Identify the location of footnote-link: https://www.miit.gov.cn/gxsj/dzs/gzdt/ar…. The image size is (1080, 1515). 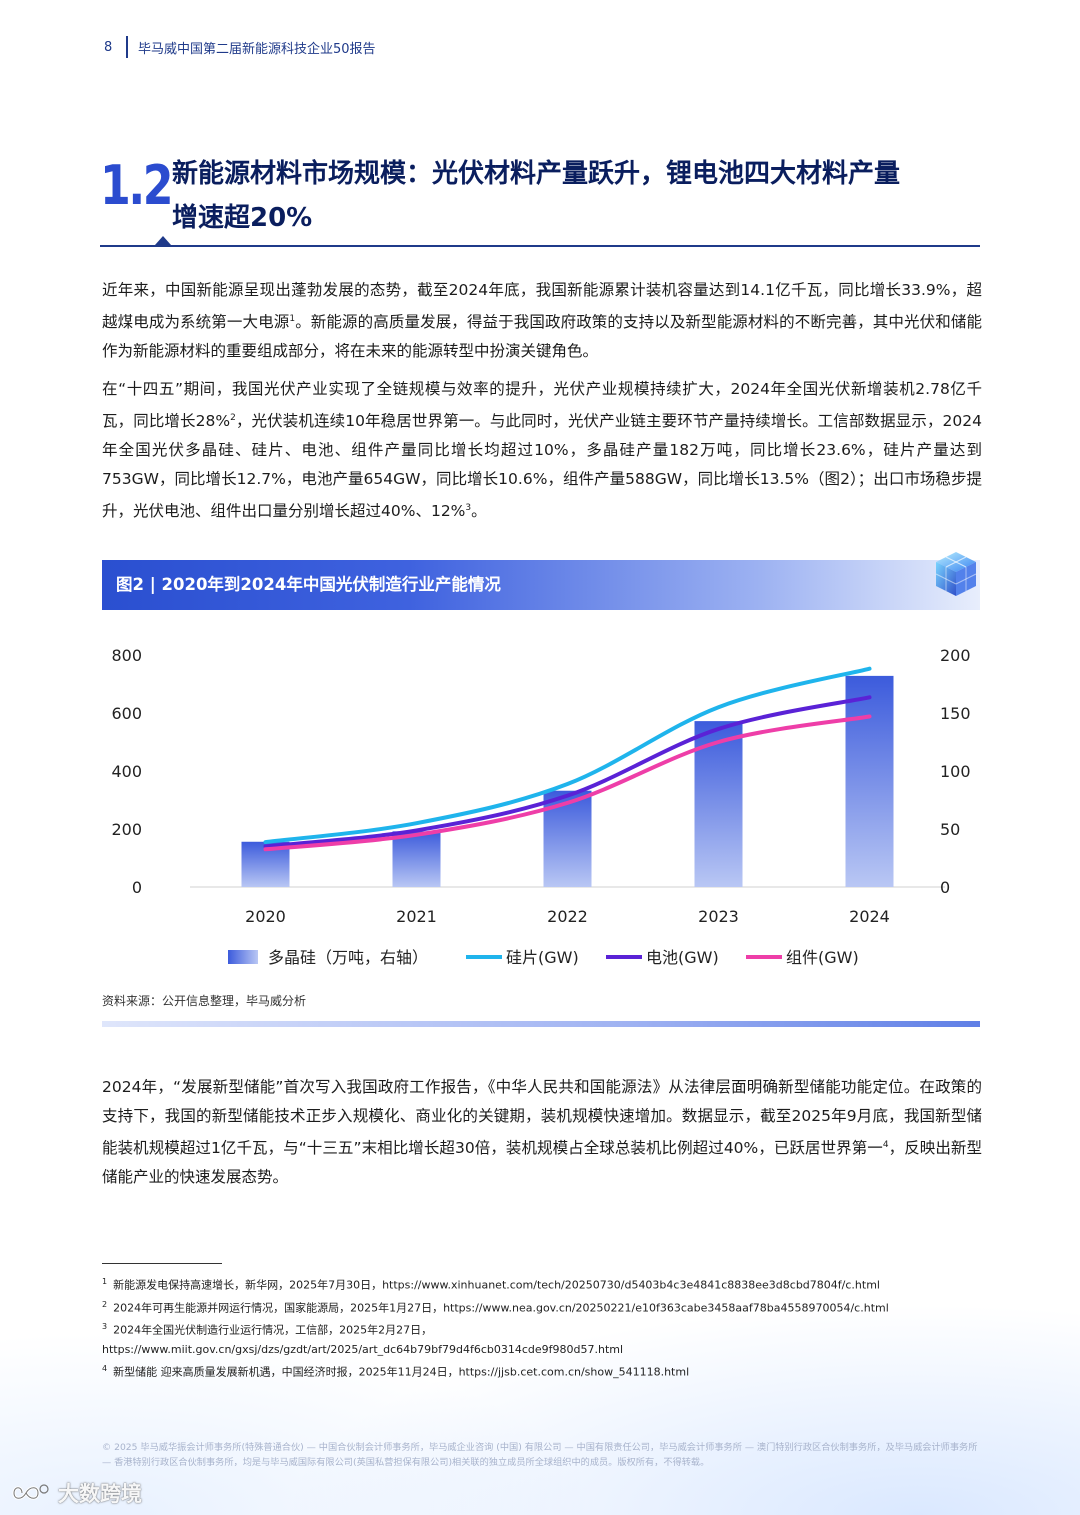
(363, 1349).